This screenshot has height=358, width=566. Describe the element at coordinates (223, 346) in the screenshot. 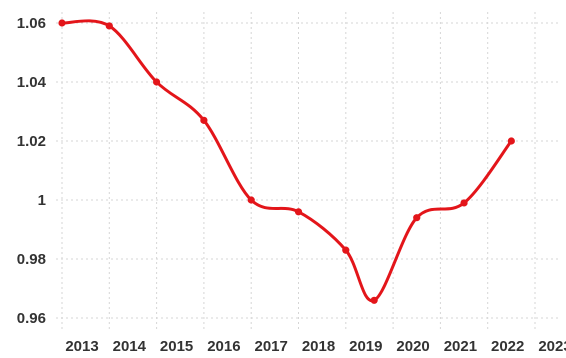

I see `x-tick-label: 2016` at that location.